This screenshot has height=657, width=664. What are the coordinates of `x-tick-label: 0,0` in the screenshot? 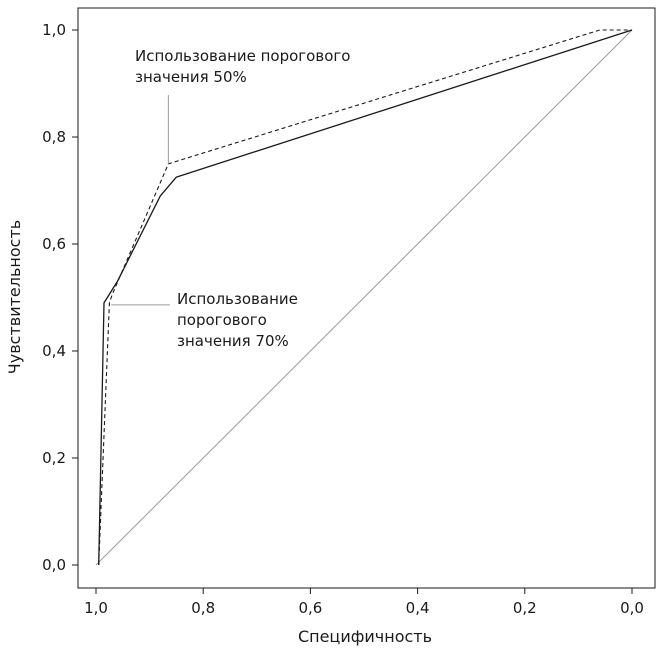 It's located at (632, 608).